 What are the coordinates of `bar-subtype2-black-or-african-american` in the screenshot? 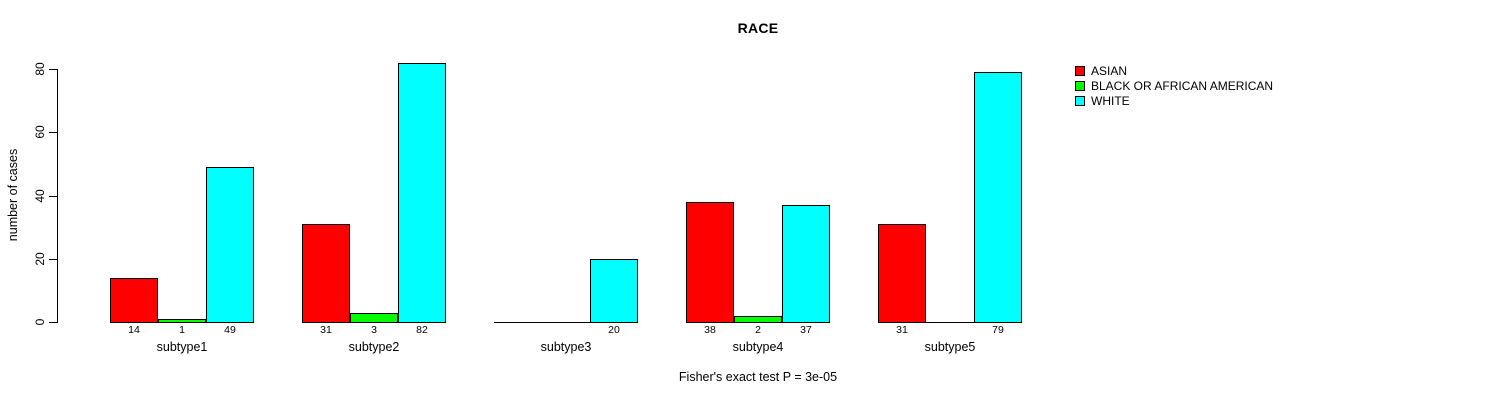 It's located at (374, 317).